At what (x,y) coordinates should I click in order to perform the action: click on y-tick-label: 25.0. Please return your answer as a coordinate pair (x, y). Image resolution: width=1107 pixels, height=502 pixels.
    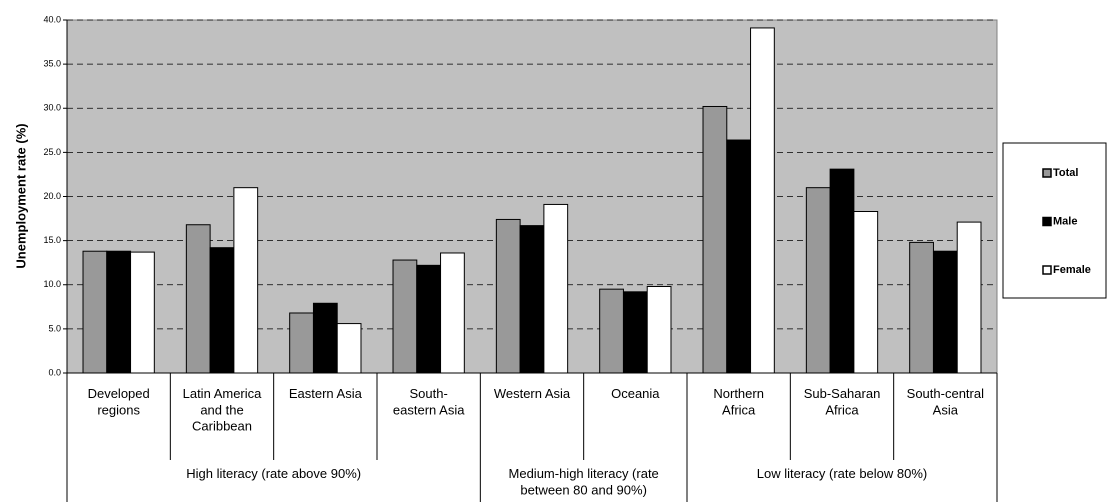
    Looking at the image, I should click on (52, 152).